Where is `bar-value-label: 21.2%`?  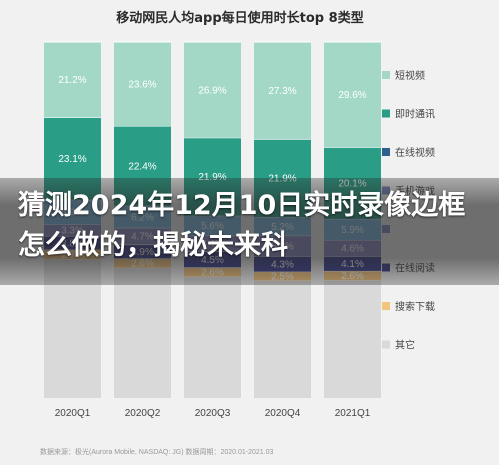 bar-value-label: 21.2% is located at coordinates (72, 80).